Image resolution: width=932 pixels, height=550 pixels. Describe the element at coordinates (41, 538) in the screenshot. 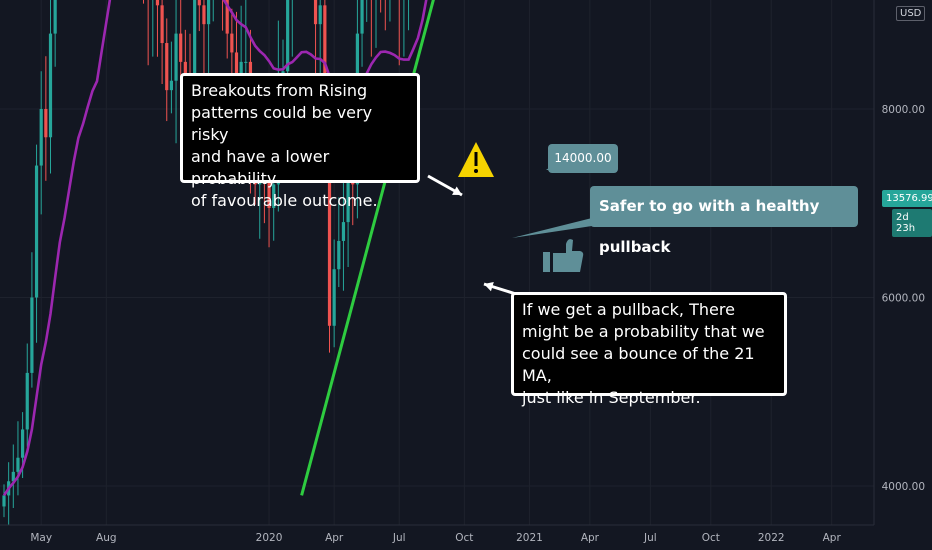

I see `x-tick-label: May` at that location.